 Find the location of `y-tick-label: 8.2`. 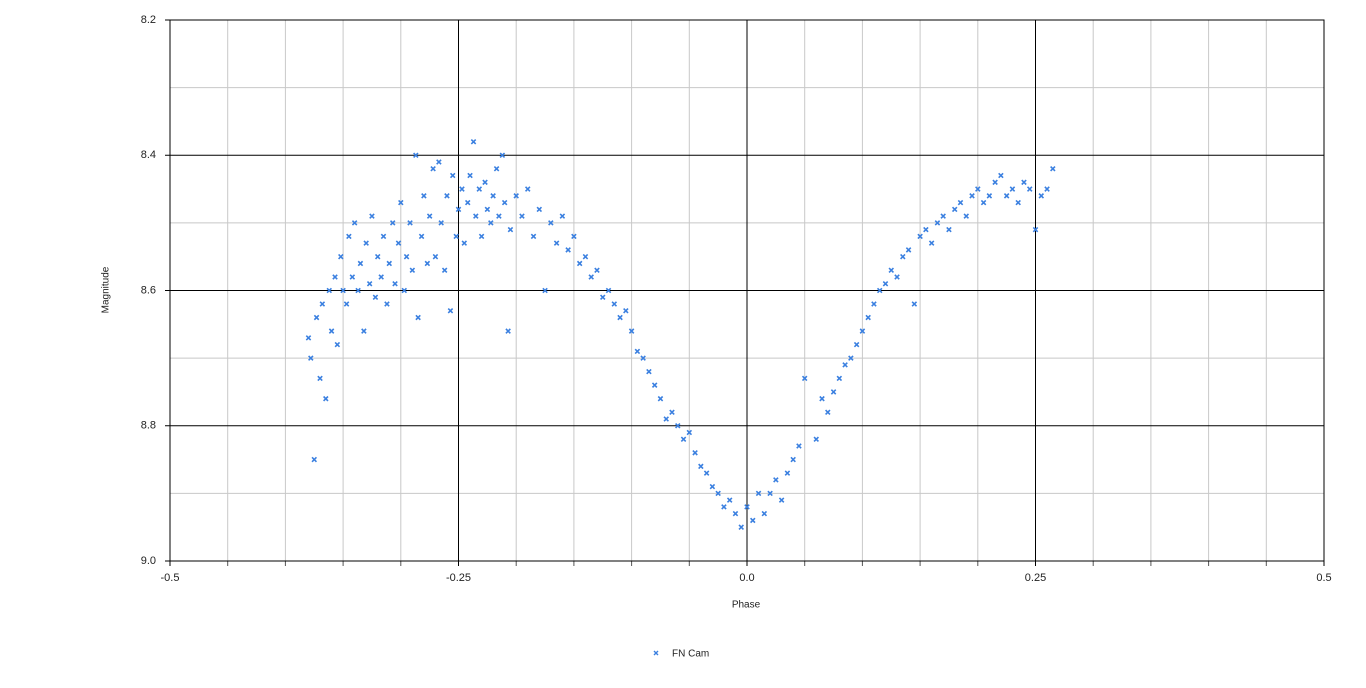

y-tick-label: 8.2 is located at coordinates (148, 20).